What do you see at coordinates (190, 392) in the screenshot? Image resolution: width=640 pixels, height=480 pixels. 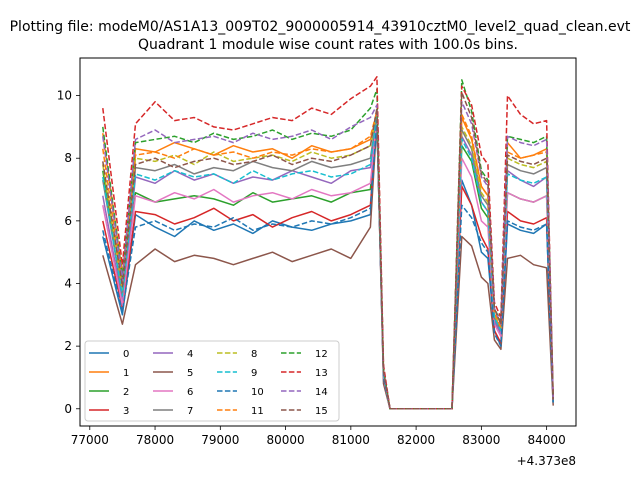 I see `legend-label-6: 6` at bounding box center [190, 392].